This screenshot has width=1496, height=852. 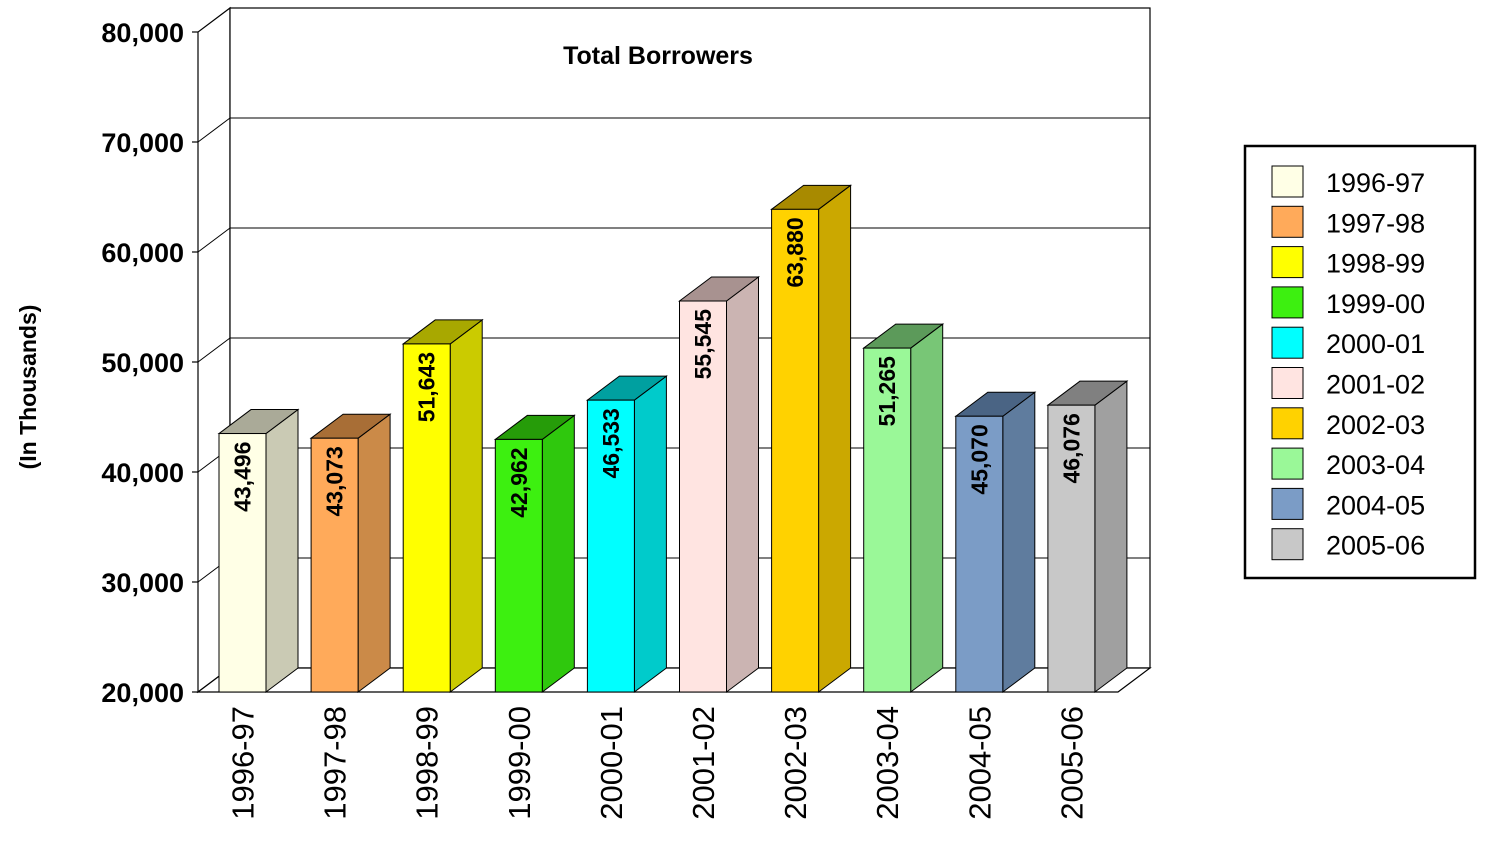 I want to click on y-tick-label: 70,000, so click(x=142, y=143).